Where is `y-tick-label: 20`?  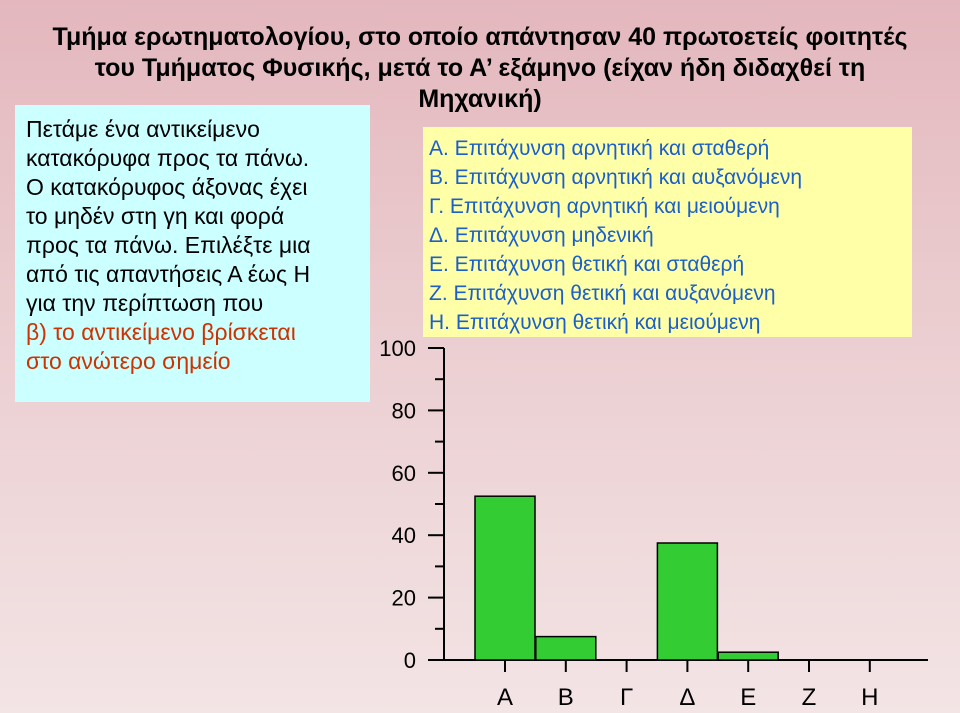
y-tick-label: 20 is located at coordinates (404, 598).